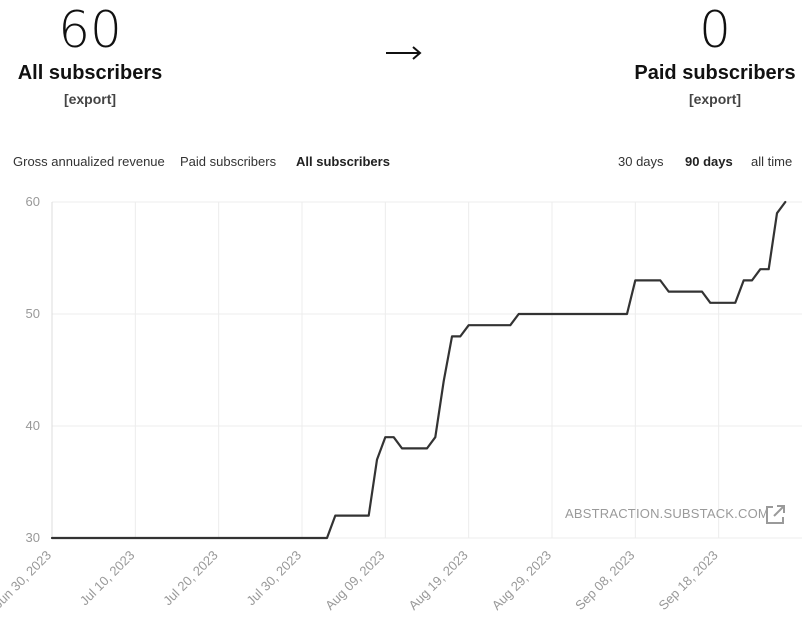 This screenshot has height=629, width=802. I want to click on paid-subscribers-label: Paid subscribers, so click(715, 73).